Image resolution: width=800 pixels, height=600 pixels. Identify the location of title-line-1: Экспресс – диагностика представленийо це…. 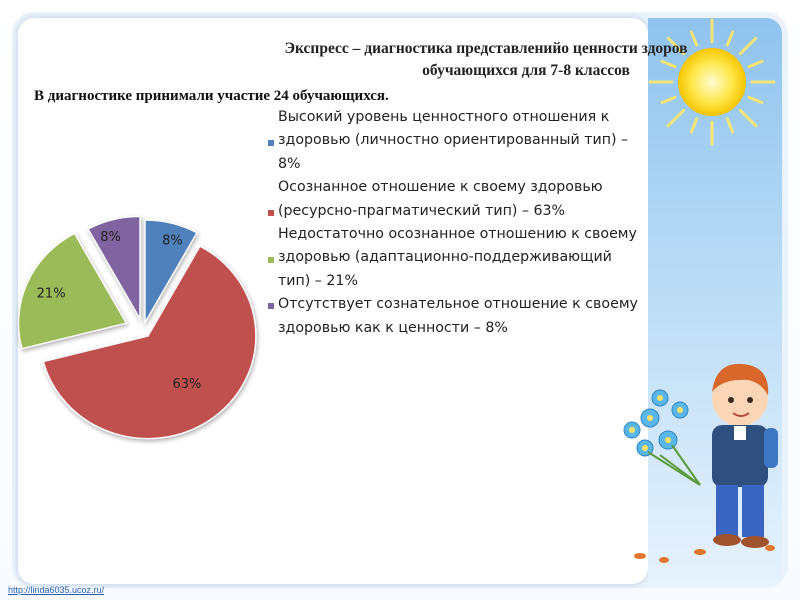
(486, 48).